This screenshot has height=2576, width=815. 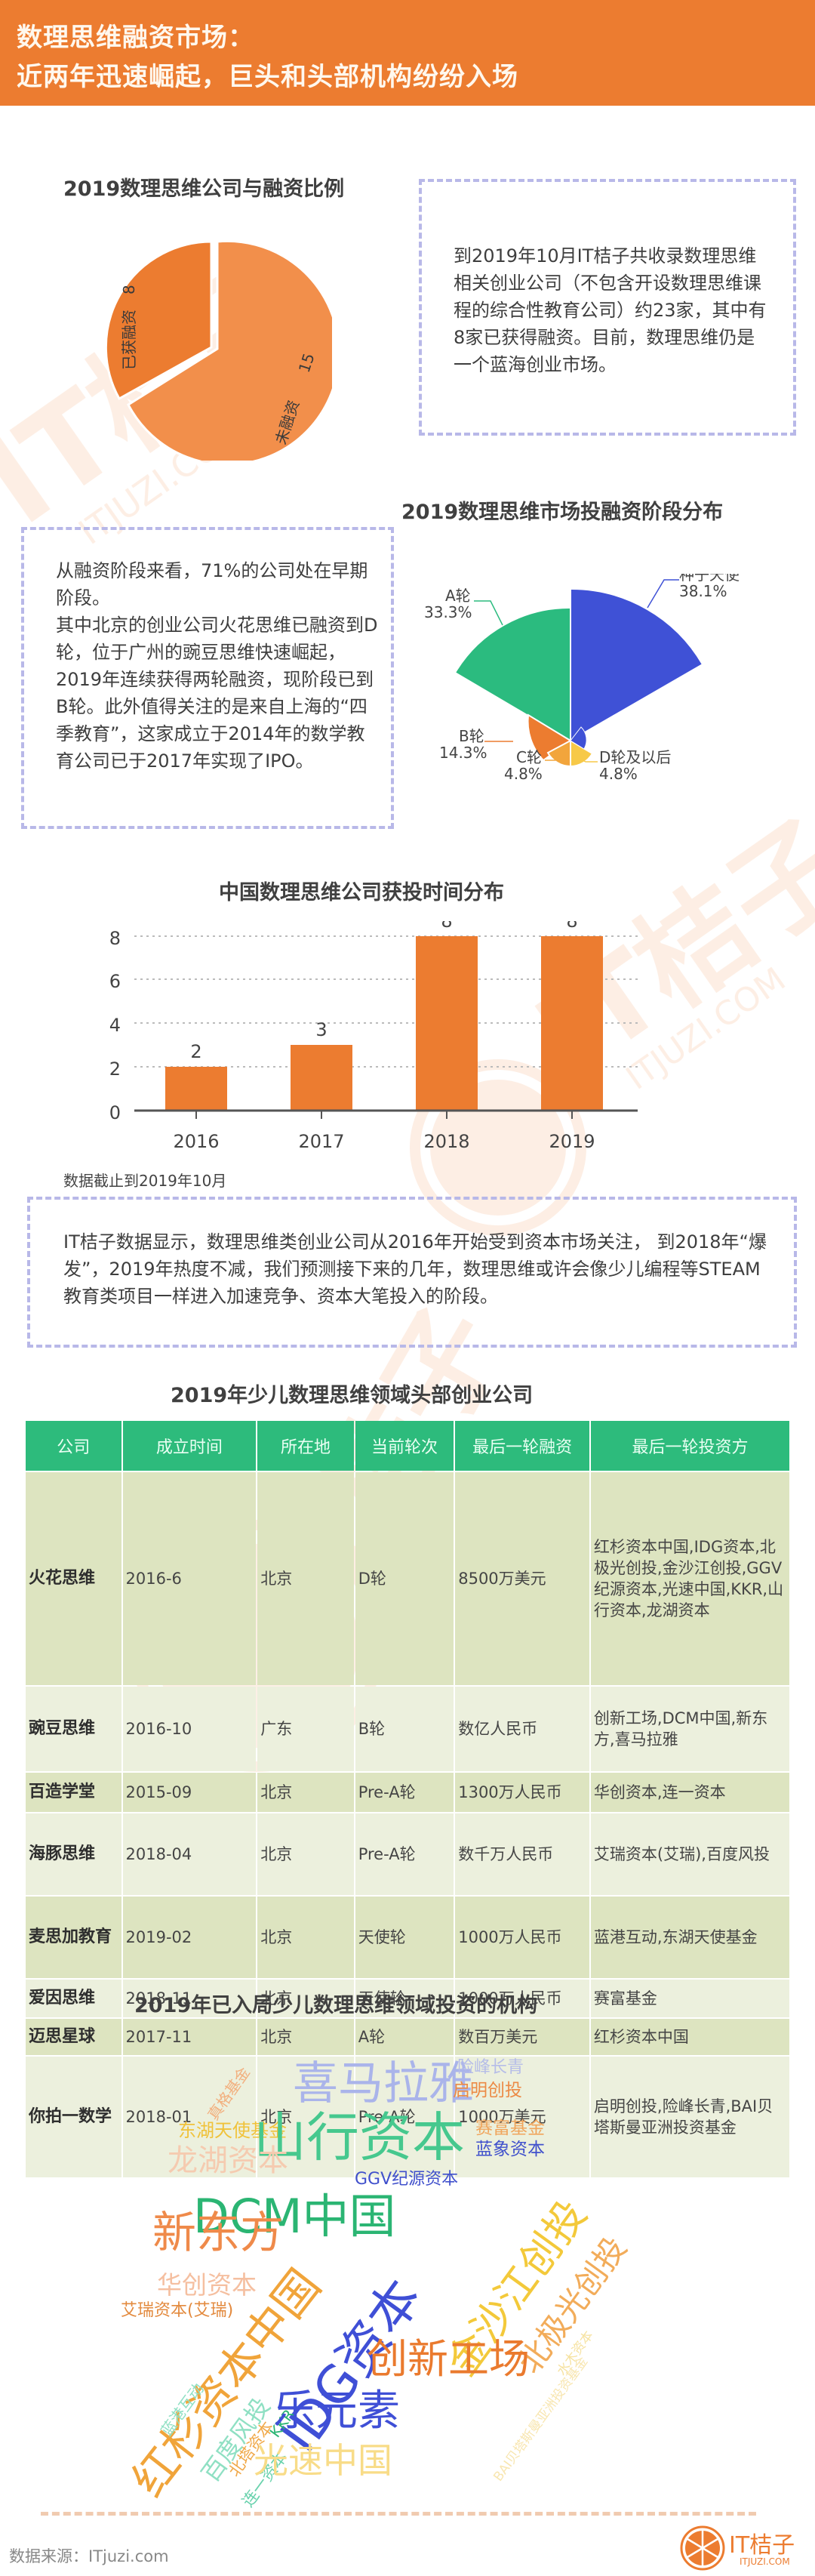 I want to click on bar-value-2018: 8, so click(x=446, y=926).